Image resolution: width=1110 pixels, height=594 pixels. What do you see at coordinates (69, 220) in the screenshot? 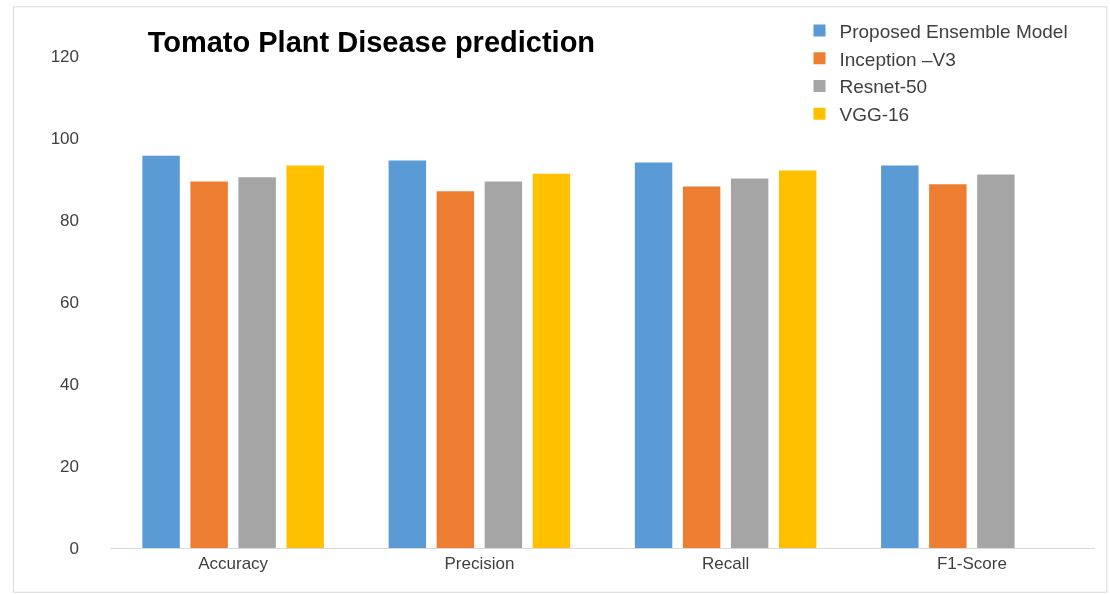
I see `y-tick-label: 80` at bounding box center [69, 220].